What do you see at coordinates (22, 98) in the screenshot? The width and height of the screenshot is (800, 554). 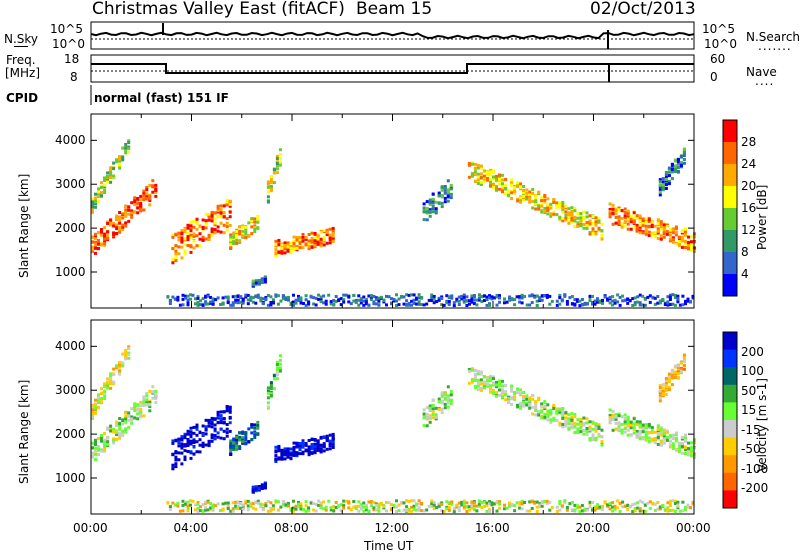 I see `cpid-label: CPID` at bounding box center [22, 98].